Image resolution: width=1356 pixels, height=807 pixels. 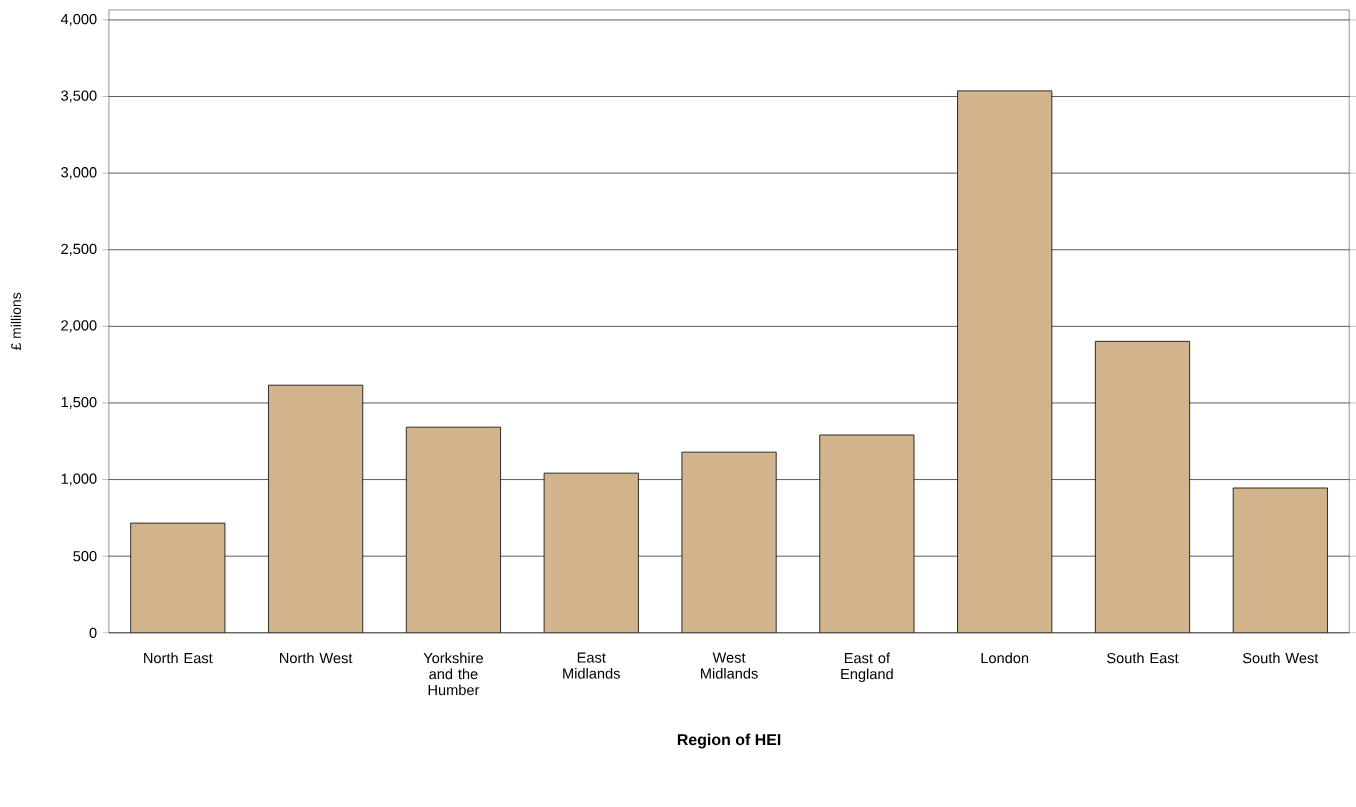 I want to click on x-tick-label: East Midlands, so click(x=591, y=665).